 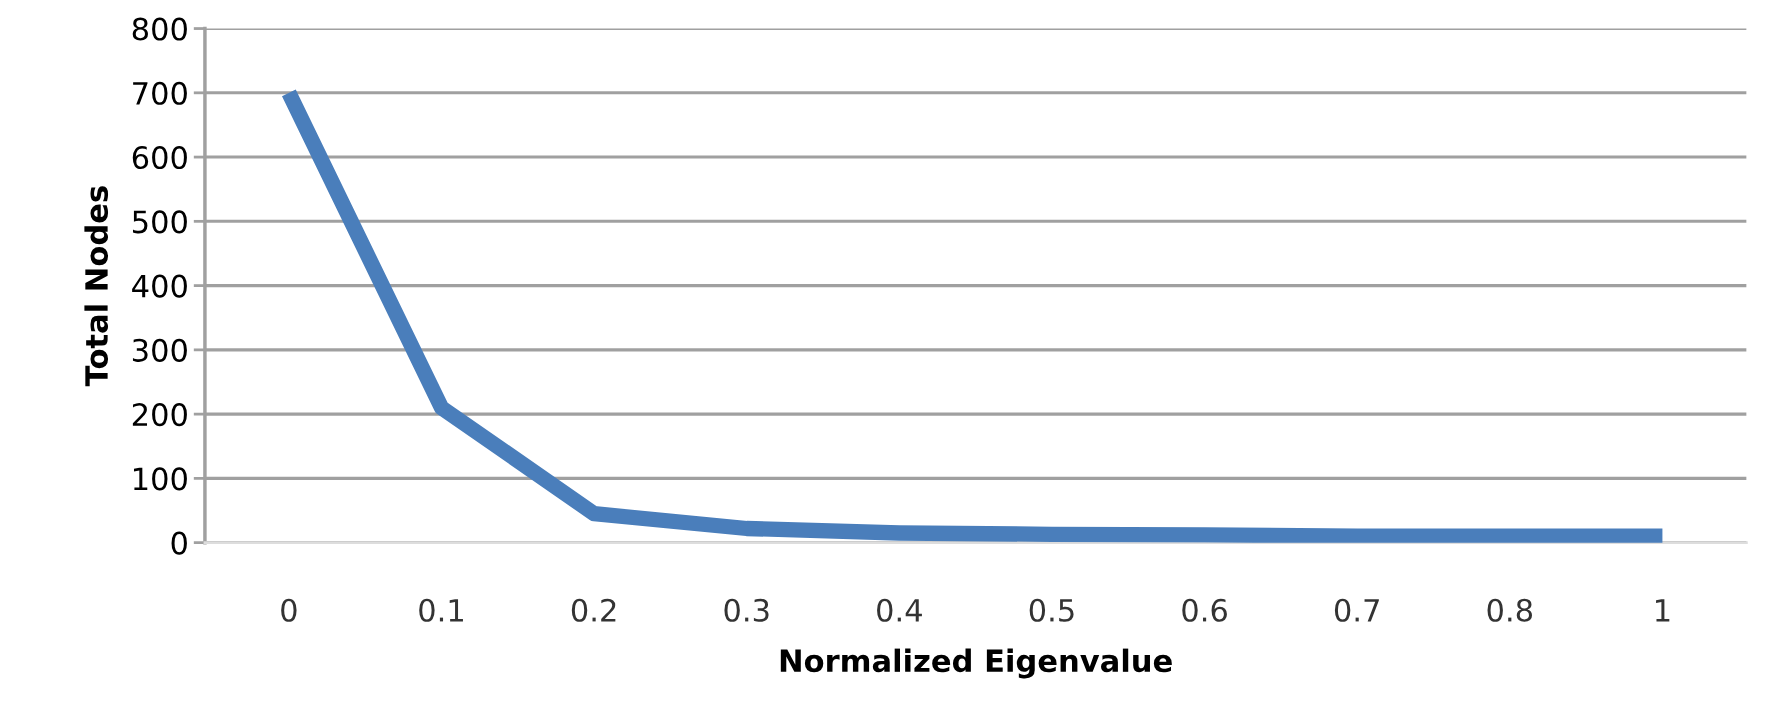 I want to click on y-tick-label: 200, so click(x=159, y=415).